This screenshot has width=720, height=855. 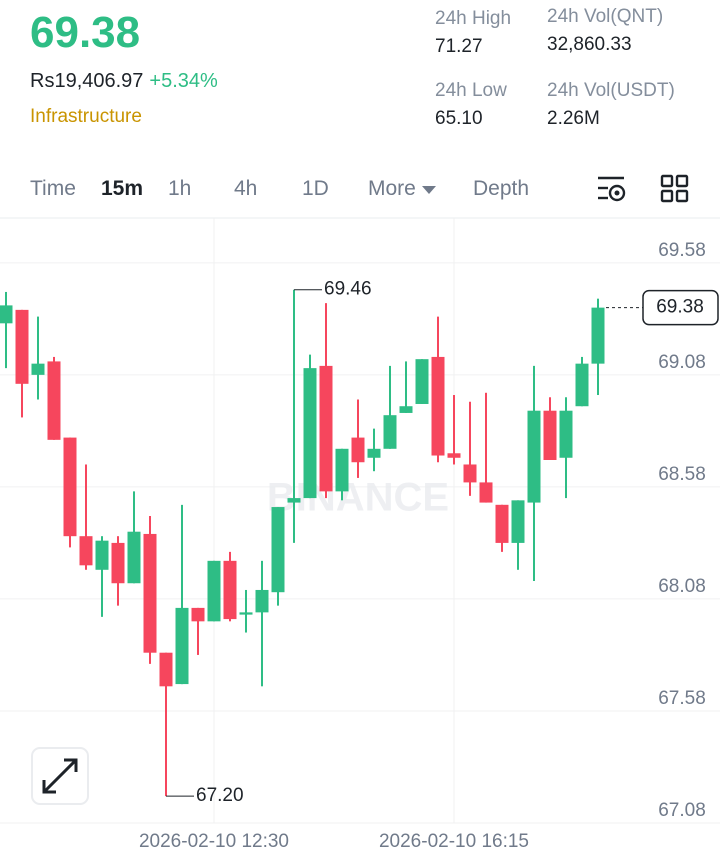 I want to click on last-price-label: 69.38, so click(x=680, y=307).